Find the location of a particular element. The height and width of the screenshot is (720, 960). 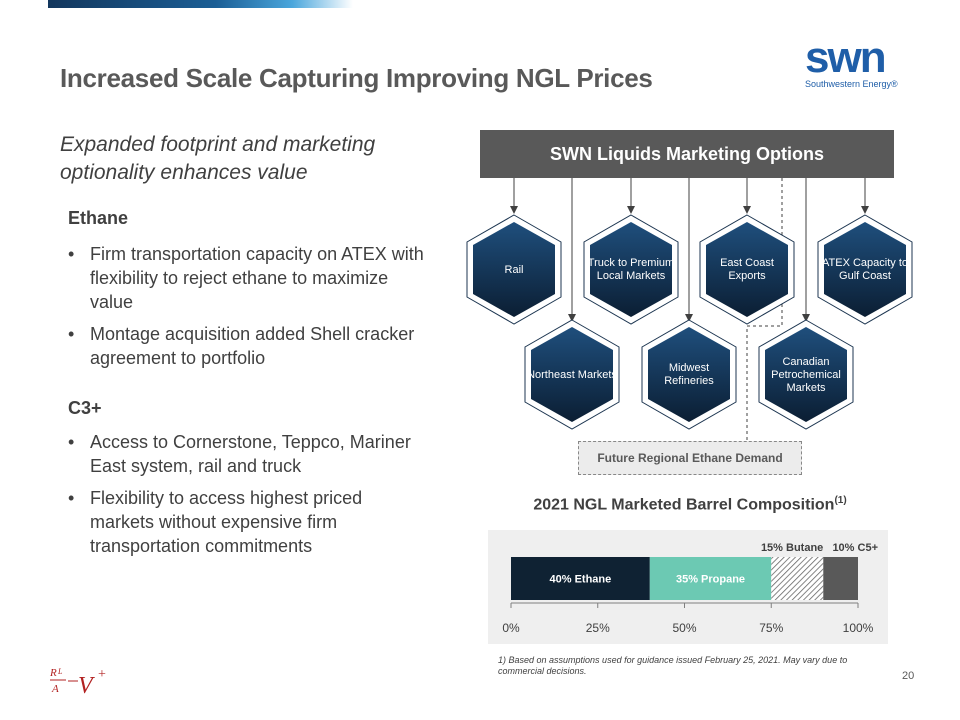

hexagon-northeast is located at coordinates (572, 374).